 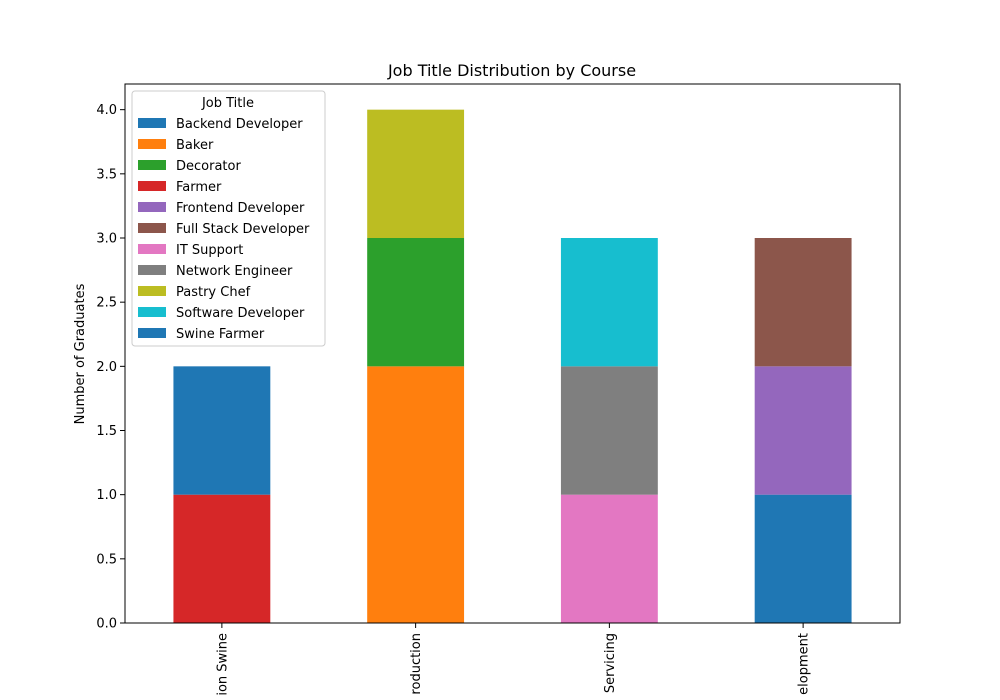 What do you see at coordinates (80, 353) in the screenshot?
I see `y-axis-label: Number of Graduates` at bounding box center [80, 353].